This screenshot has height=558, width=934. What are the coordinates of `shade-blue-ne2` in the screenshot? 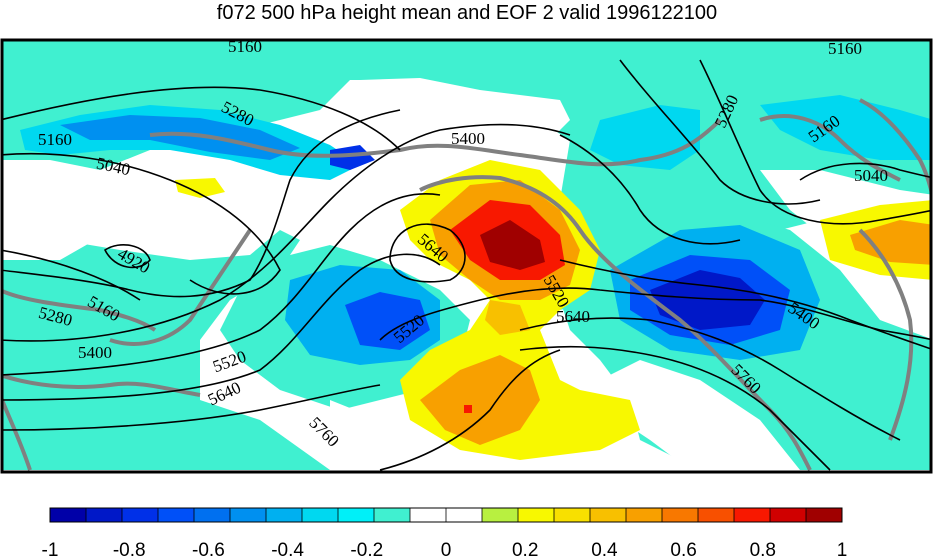 It's located at (845, 127).